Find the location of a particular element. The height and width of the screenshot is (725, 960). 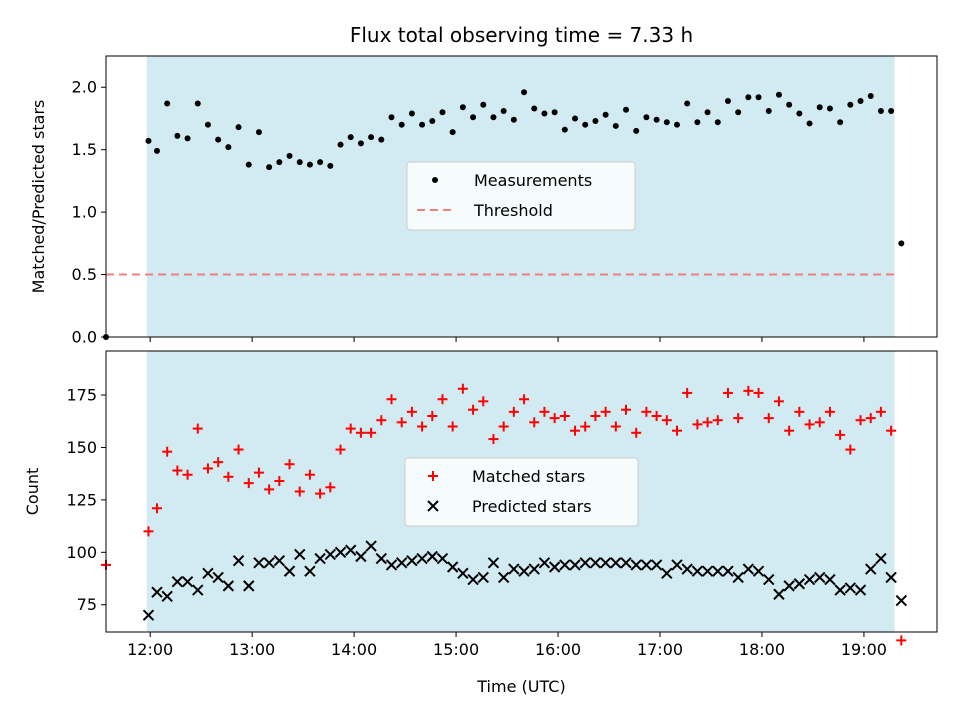

x-tick-label: 18:00 is located at coordinates (762, 649).